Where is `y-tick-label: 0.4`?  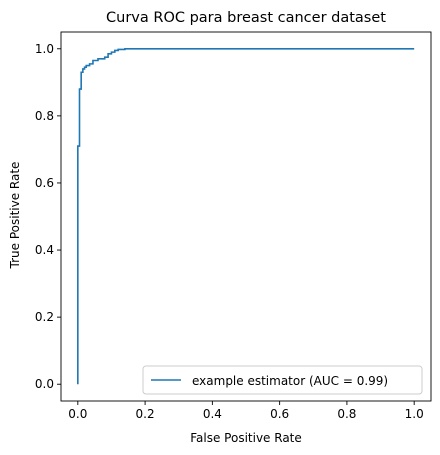 y-tick-label: 0.4 is located at coordinates (44, 250).